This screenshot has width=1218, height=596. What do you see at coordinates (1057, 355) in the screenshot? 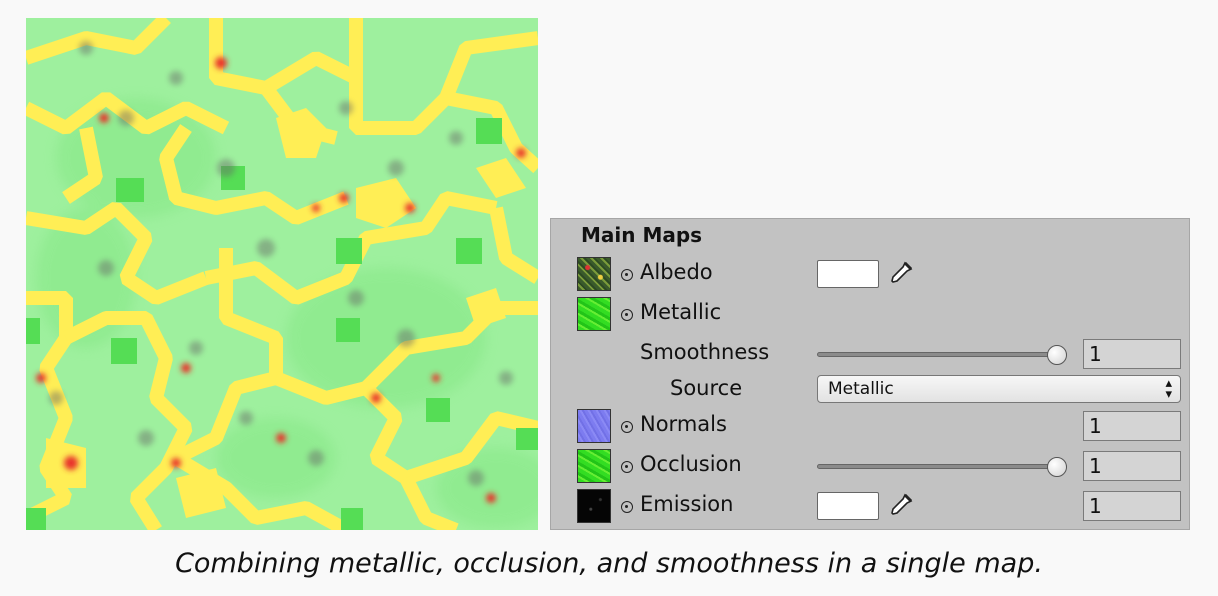
I see `smoothness-slider-thumb` at bounding box center [1057, 355].